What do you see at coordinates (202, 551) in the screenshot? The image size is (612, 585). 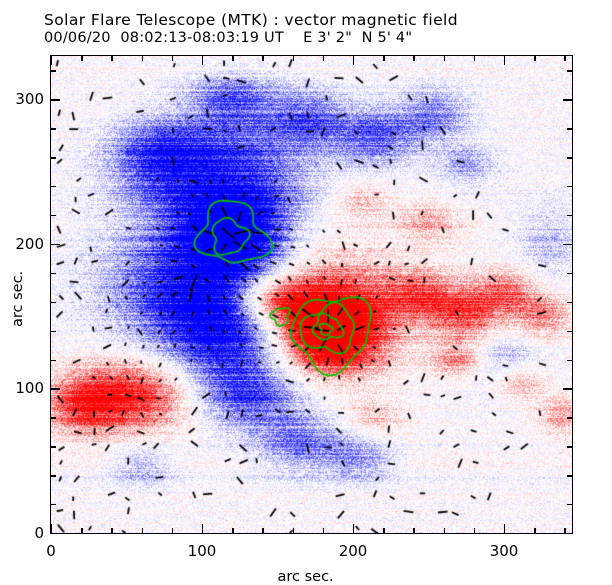 I see `x-tick-label: 100` at bounding box center [202, 551].